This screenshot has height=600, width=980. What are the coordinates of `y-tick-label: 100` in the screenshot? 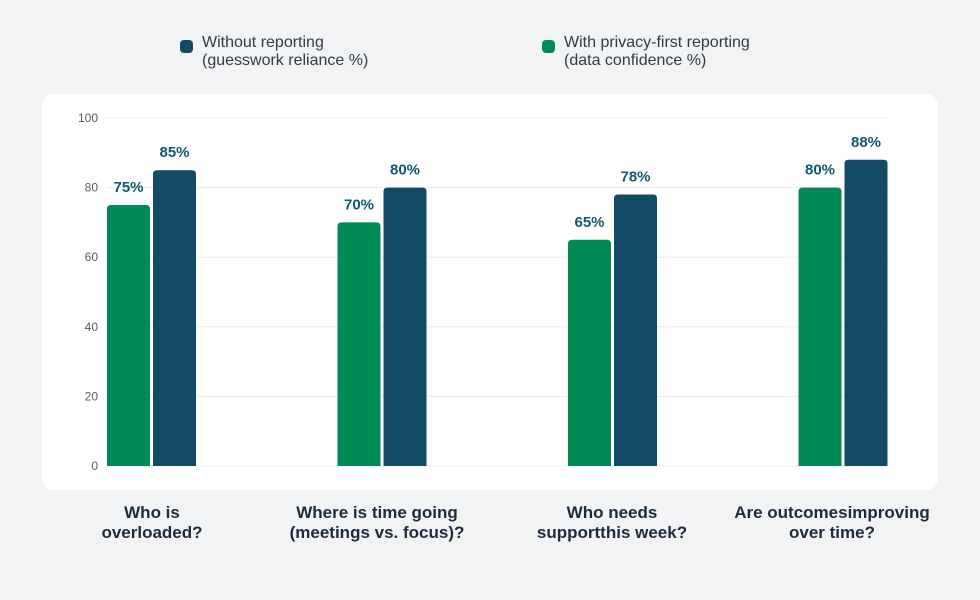 It's located at (88, 118).